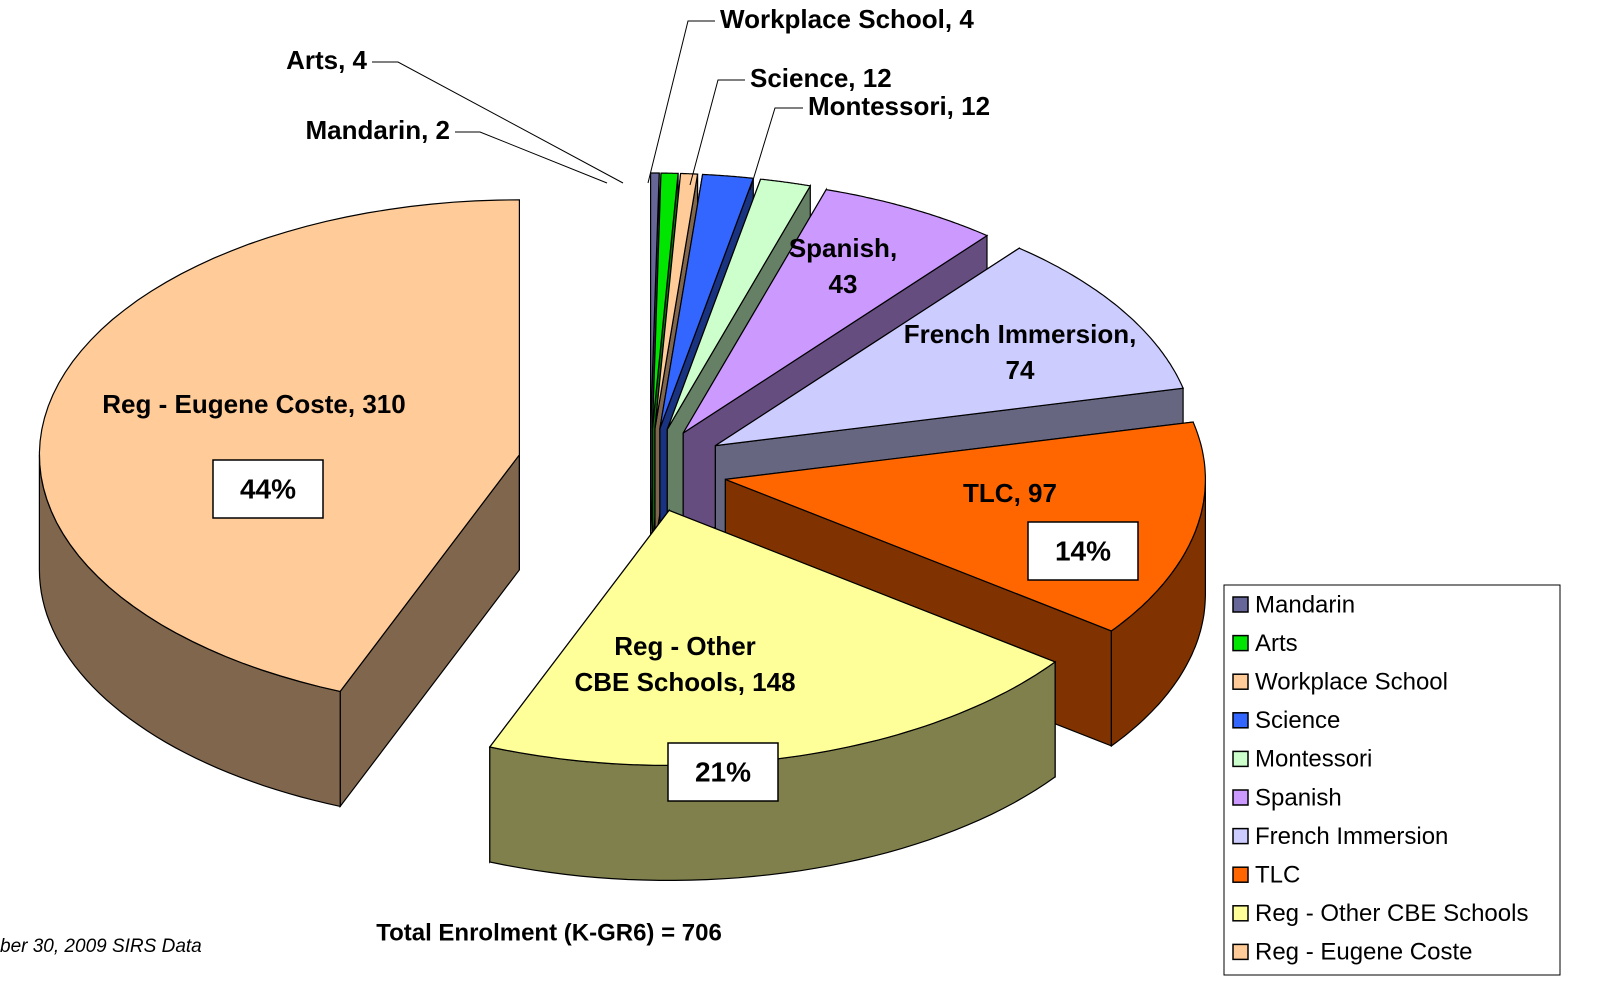 The width and height of the screenshot is (1600, 994). What do you see at coordinates (1277, 875) in the screenshot?
I see `legend-label: TLC` at bounding box center [1277, 875].